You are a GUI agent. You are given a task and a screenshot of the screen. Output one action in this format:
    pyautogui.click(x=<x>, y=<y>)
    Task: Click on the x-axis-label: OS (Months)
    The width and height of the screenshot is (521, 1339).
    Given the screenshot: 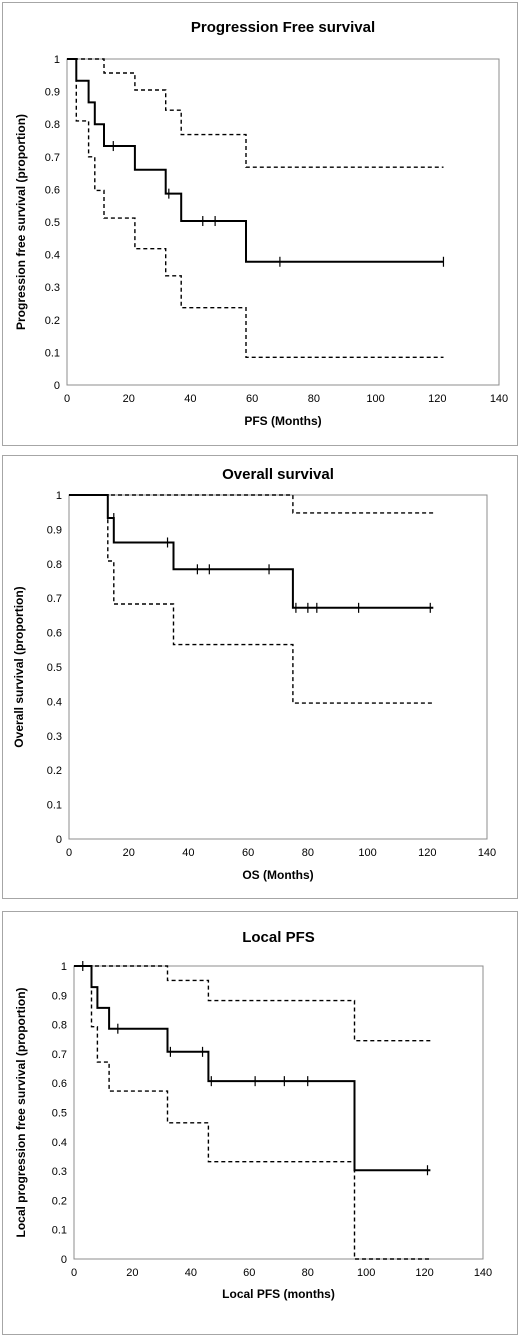 What is the action you would take?
    pyautogui.click(x=277, y=875)
    